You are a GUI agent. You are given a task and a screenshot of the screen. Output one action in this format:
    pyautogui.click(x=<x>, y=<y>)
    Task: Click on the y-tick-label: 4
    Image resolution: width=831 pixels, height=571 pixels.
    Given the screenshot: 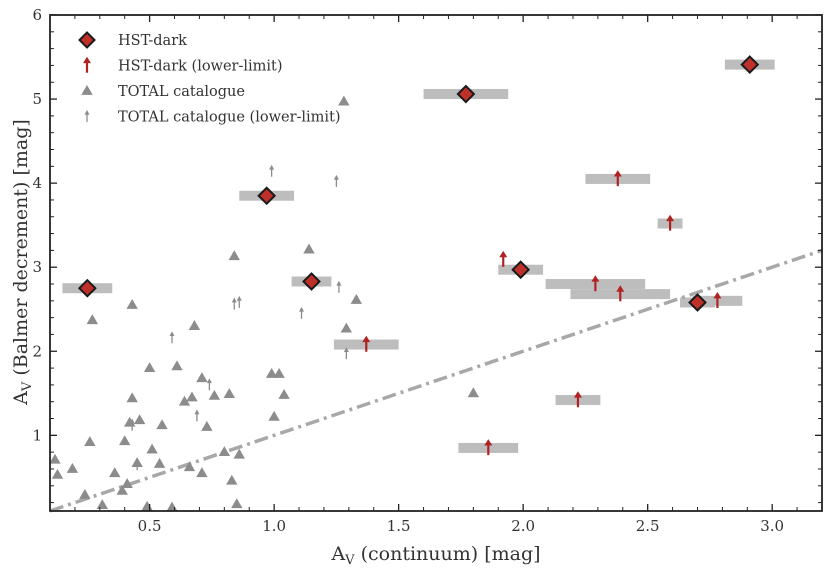 What is the action you would take?
    pyautogui.click(x=37, y=183)
    